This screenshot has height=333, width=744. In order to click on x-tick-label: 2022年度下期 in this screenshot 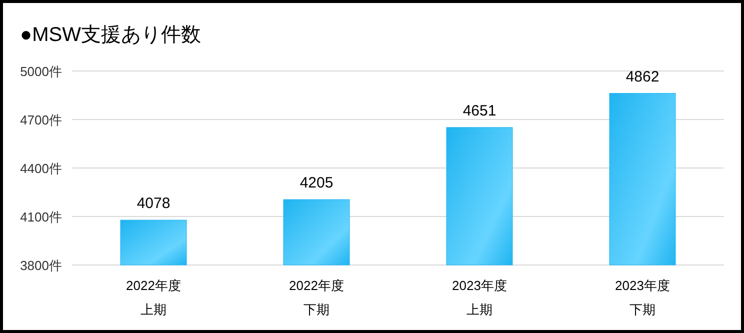, I will do `click(316, 298)`.